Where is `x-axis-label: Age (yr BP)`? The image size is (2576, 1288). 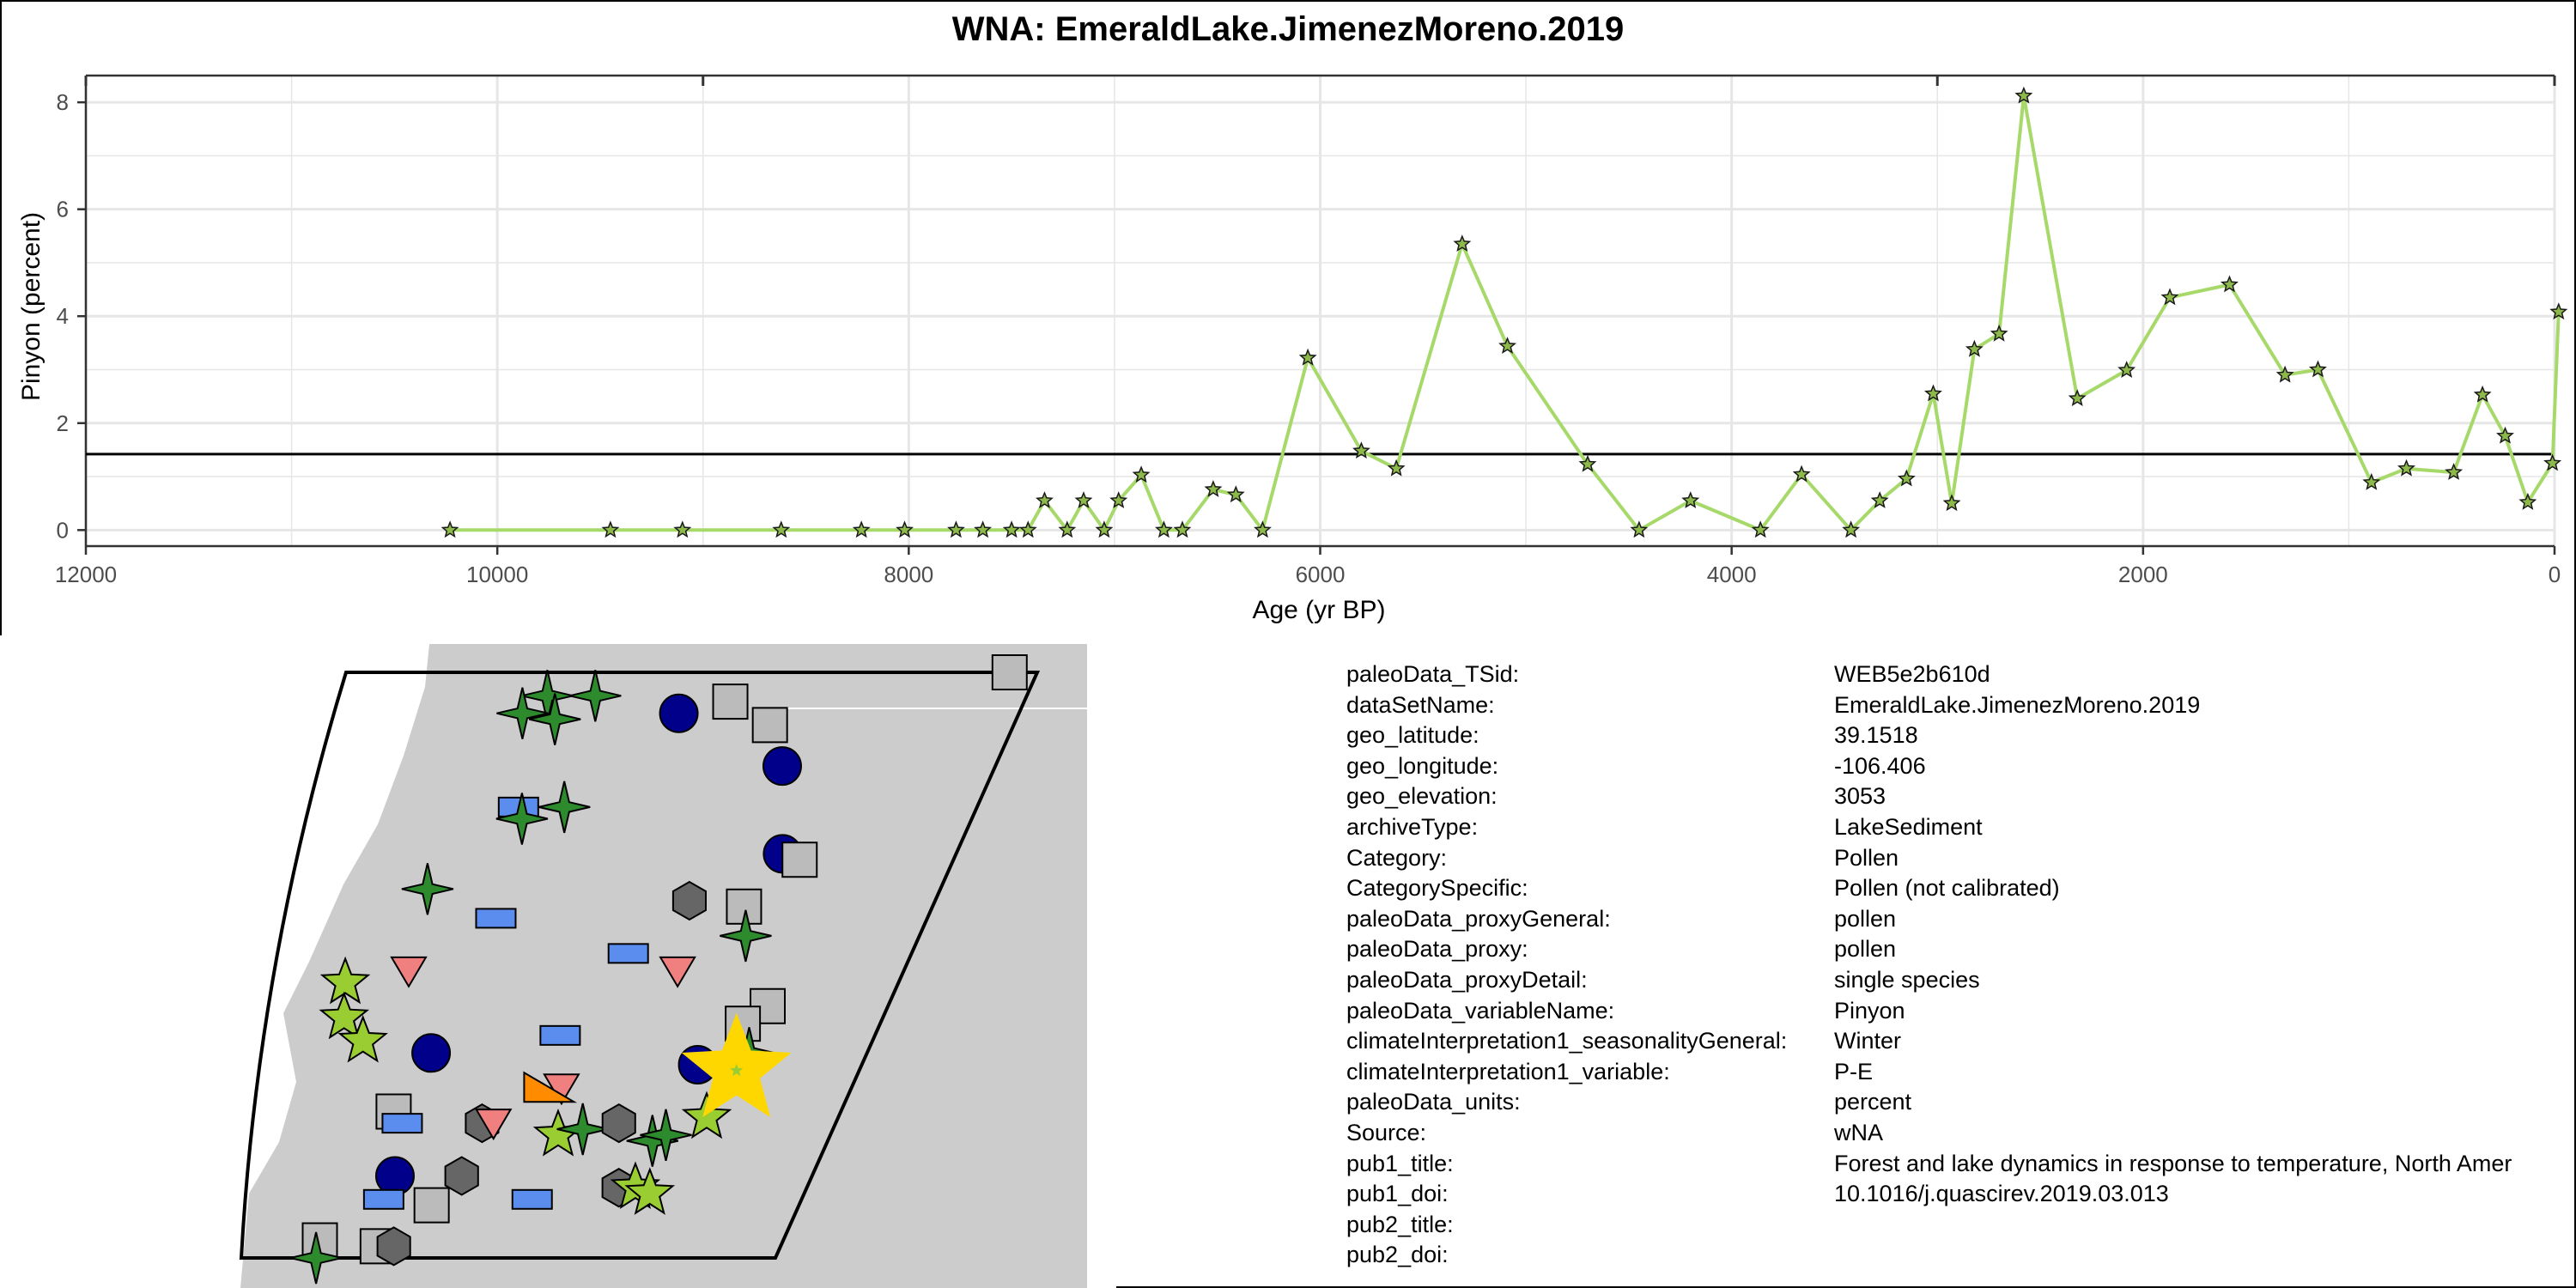 x-axis-label: Age (yr BP) is located at coordinates (1319, 610).